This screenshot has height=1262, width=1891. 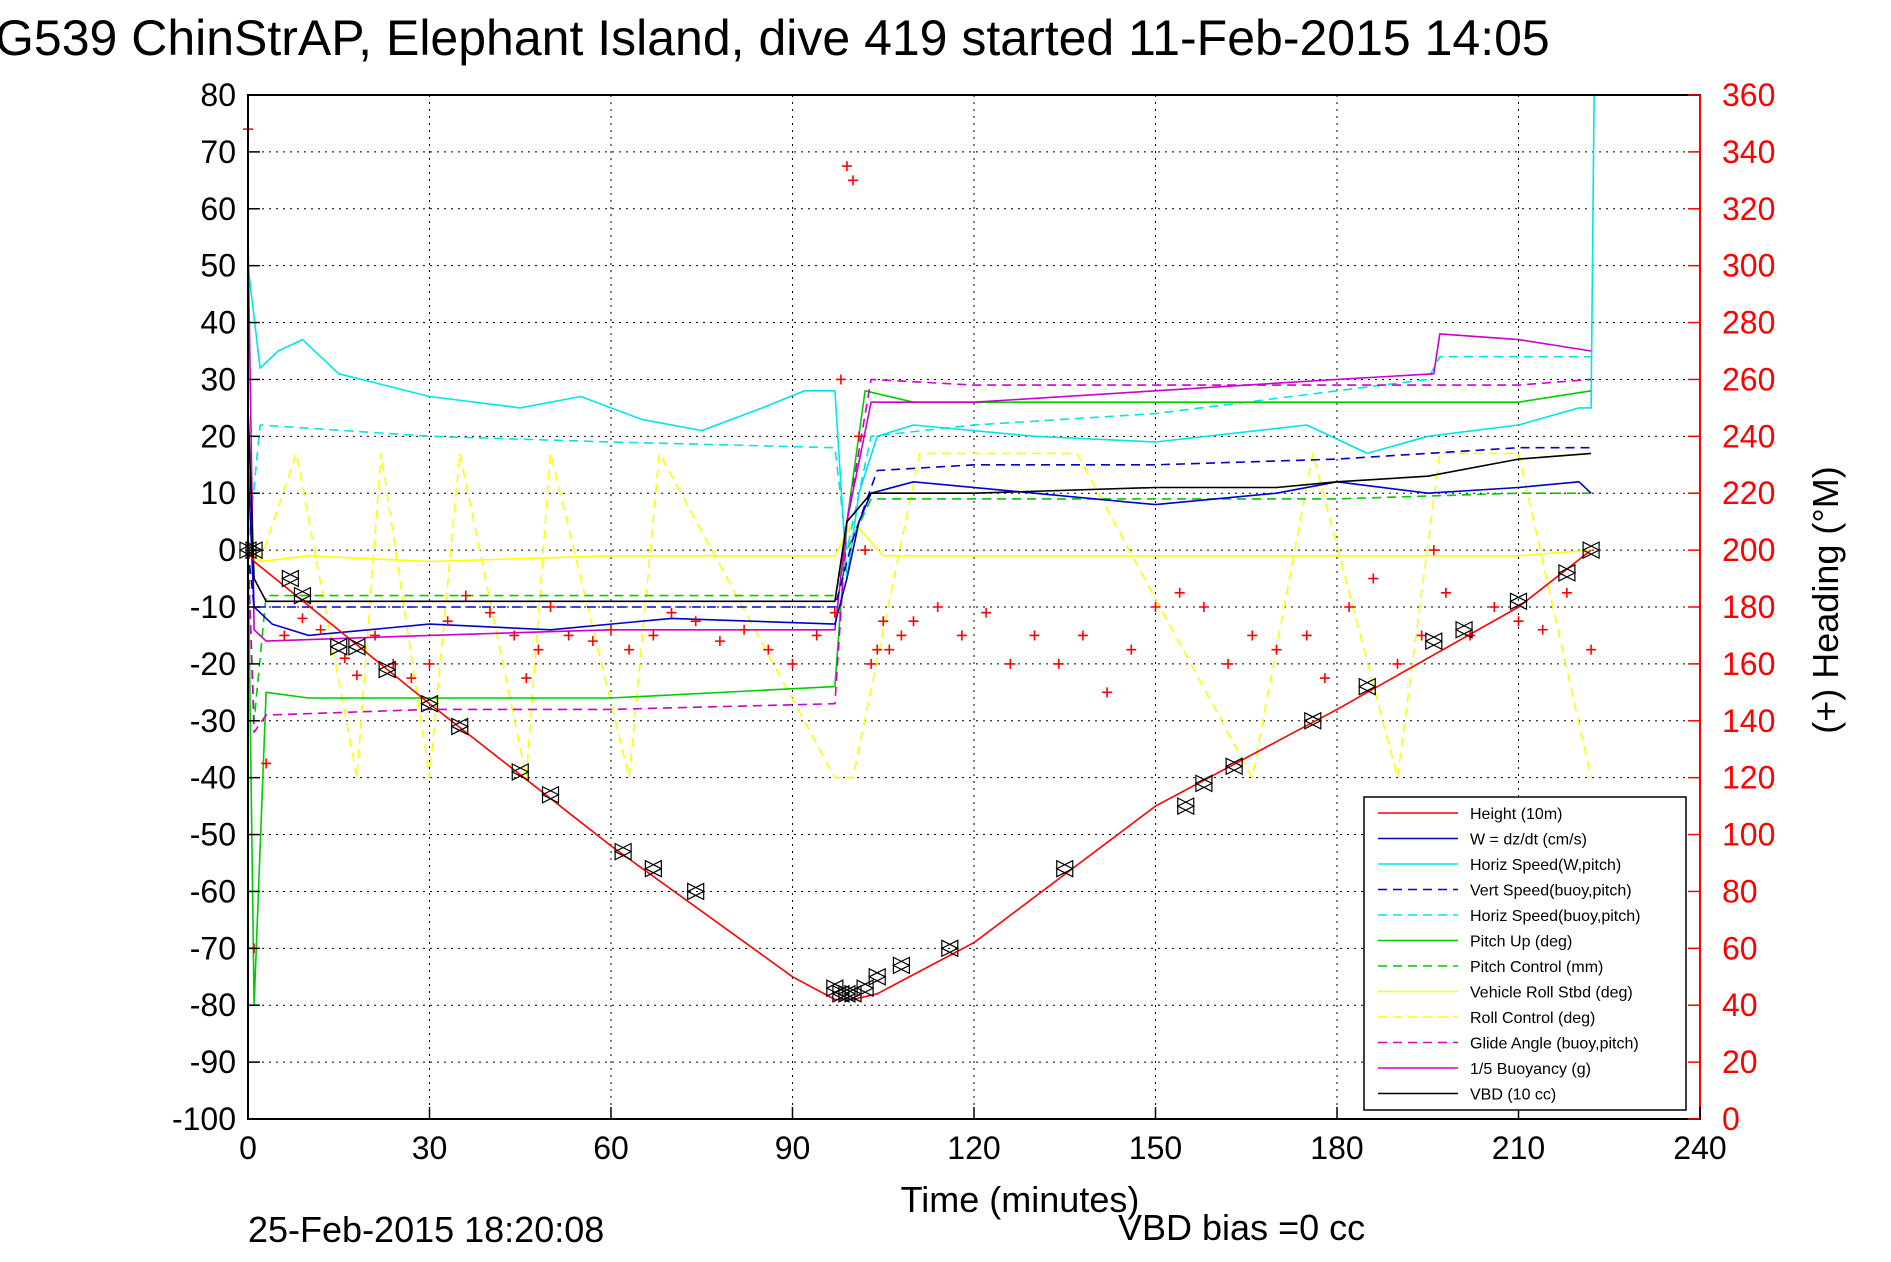 I want to click on right-tick-label: 280, so click(x=1748, y=323).